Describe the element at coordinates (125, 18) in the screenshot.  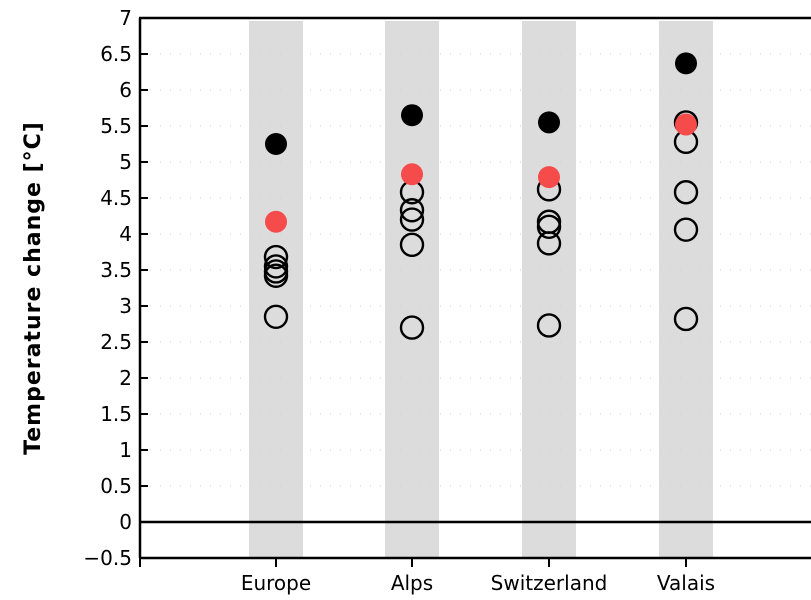
I see `y-tick-label: 7` at that location.